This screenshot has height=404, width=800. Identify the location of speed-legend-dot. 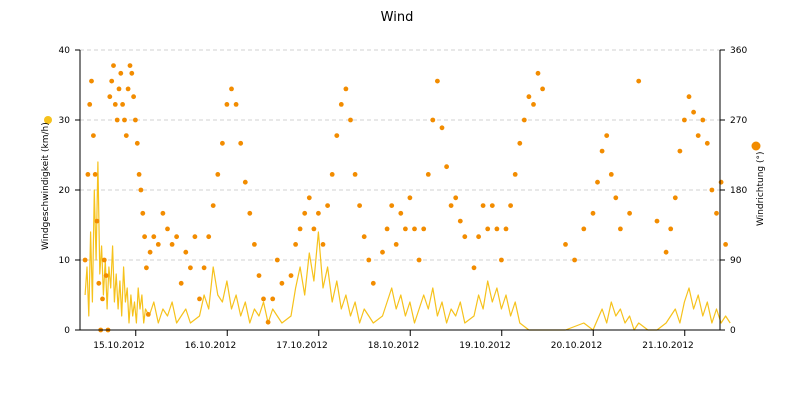
(48, 120).